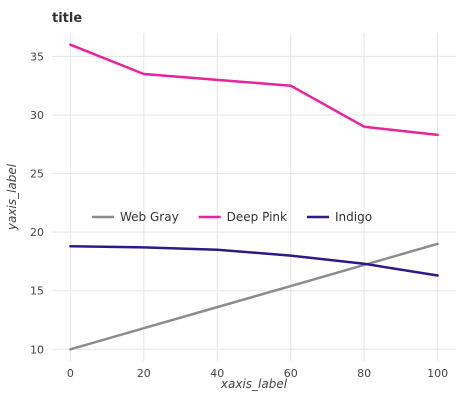  What do you see at coordinates (254, 384) in the screenshot?
I see `x-axis-title: xaxis_label` at bounding box center [254, 384].